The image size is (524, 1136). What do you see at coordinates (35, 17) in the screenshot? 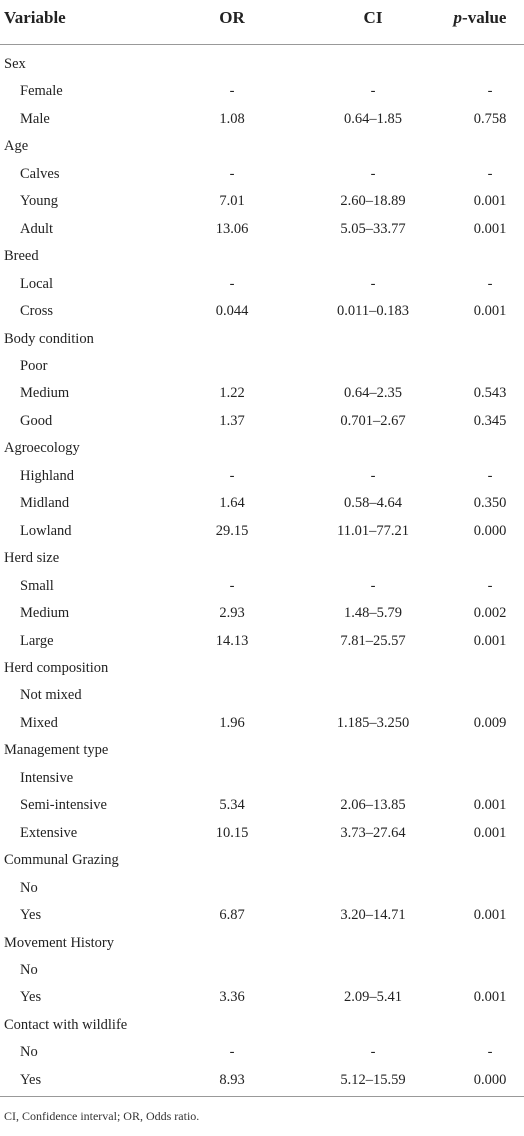
I see `header-cell: Variable` at bounding box center [35, 17].